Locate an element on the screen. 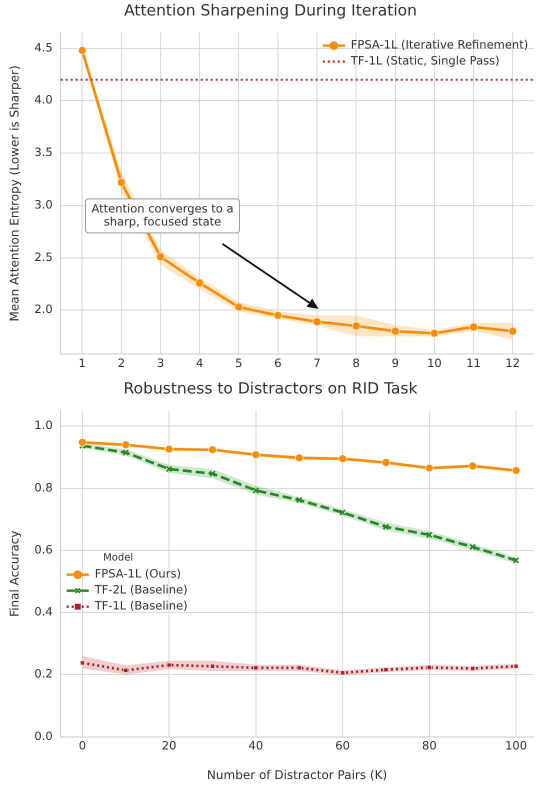 The image size is (539, 791). y-tick-label: 1.0 is located at coordinates (43, 425).